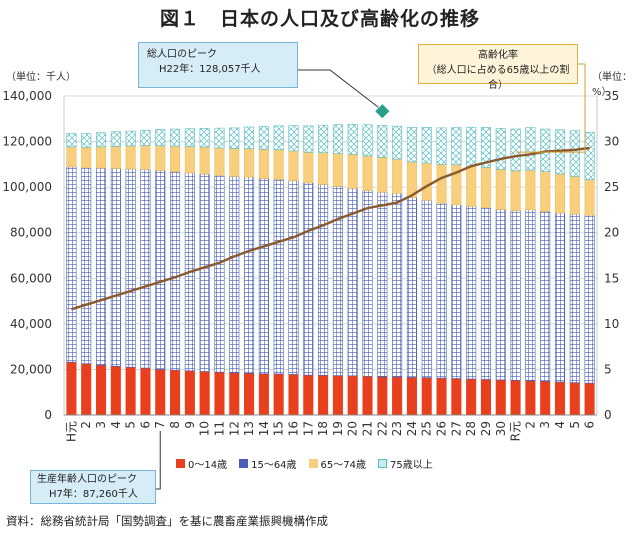  What do you see at coordinates (274, 465) in the screenshot?
I see `legend-label-15-64: 15～64歳` at bounding box center [274, 465].